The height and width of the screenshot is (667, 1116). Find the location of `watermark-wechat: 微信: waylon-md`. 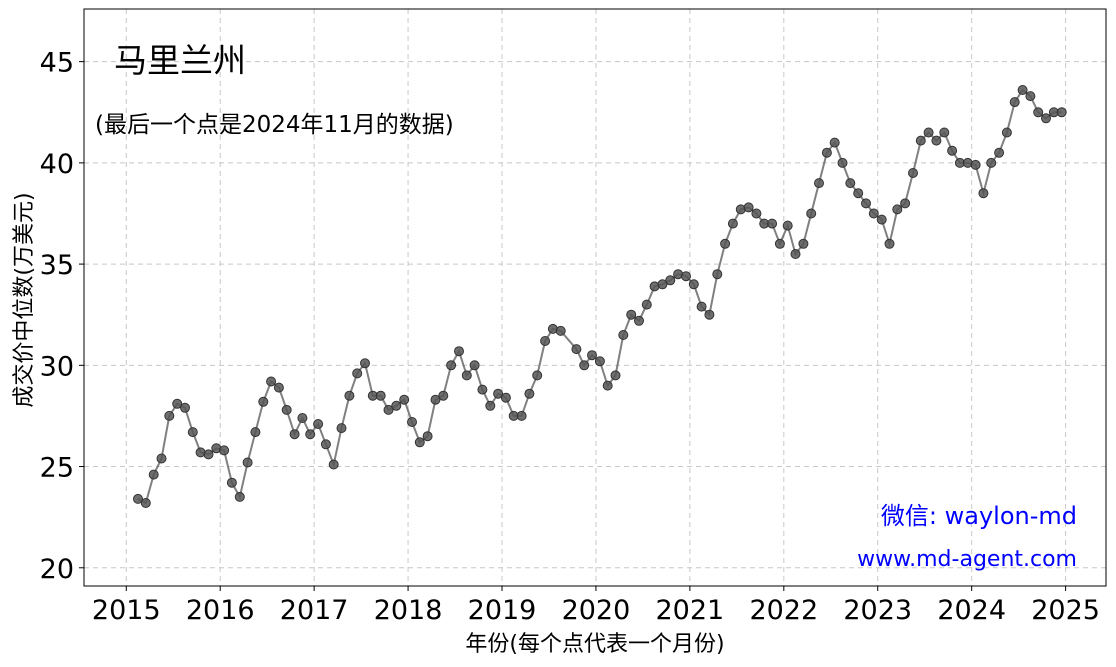

watermark-wechat: 微信: waylon-md is located at coordinates (979, 516).